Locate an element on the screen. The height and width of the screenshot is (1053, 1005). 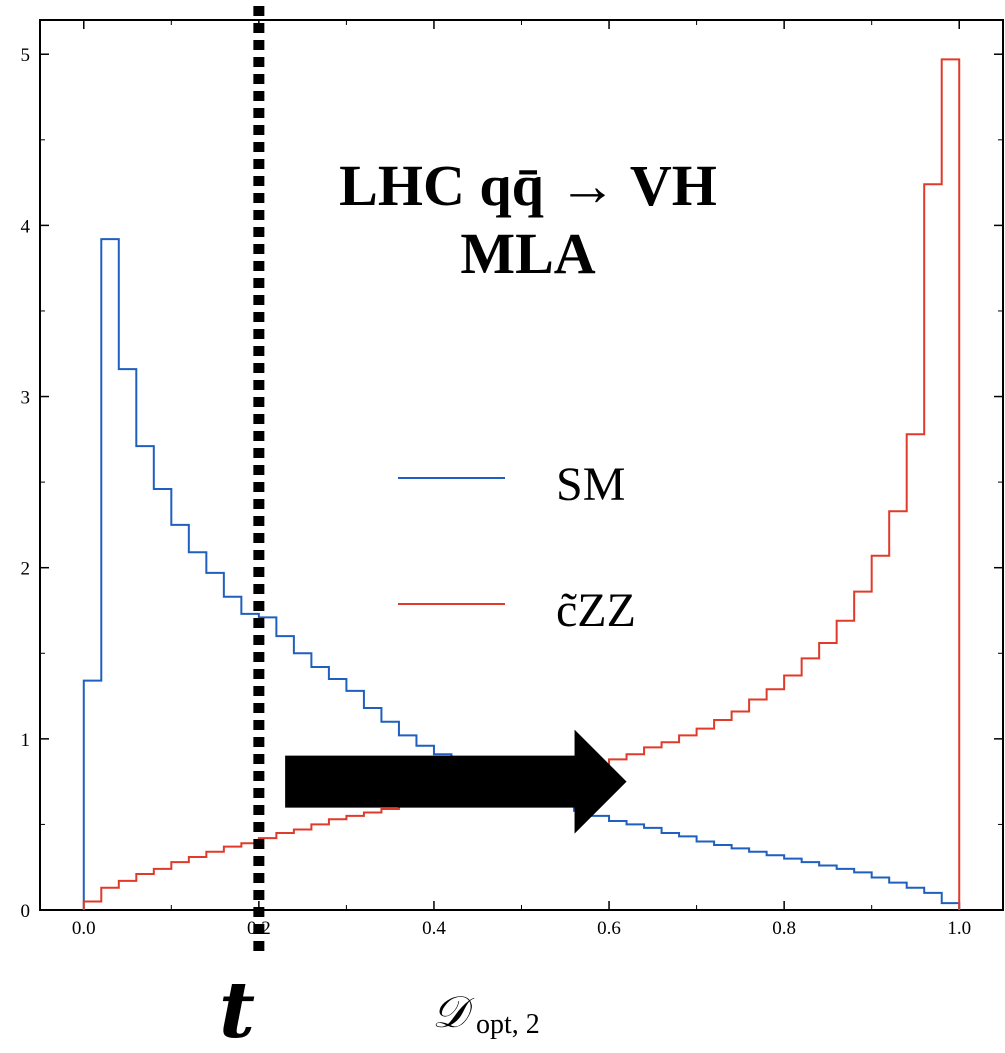
y-tick-label: 2 is located at coordinates (26, 569).